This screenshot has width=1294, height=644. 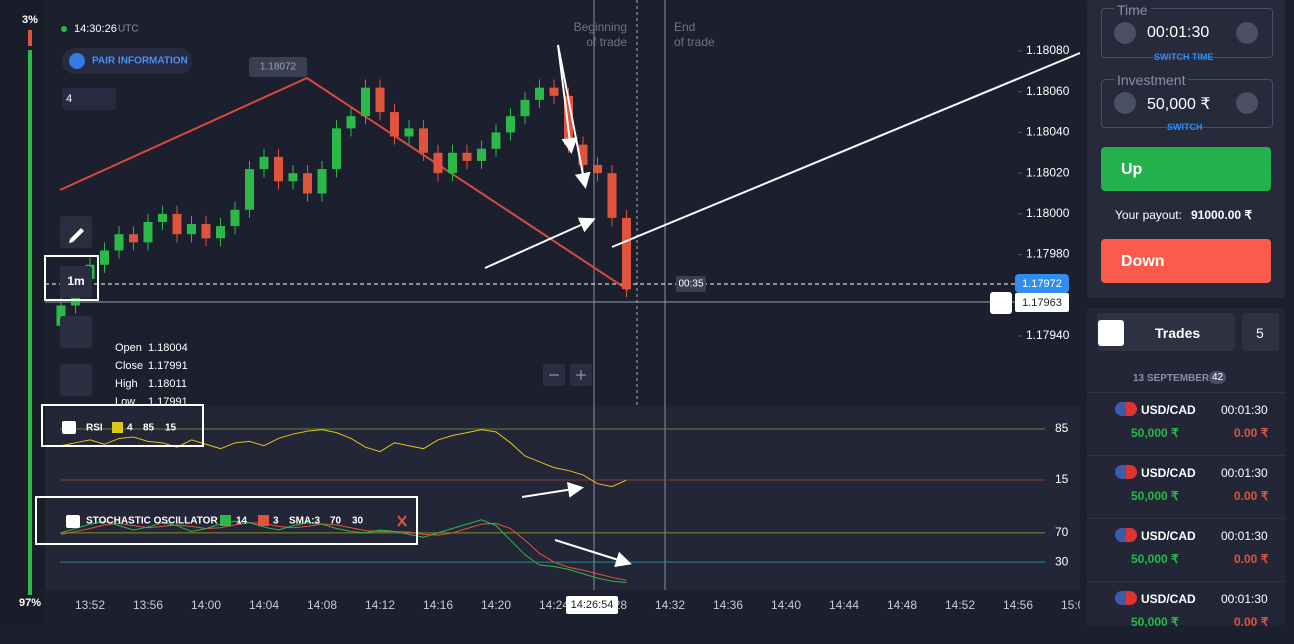 What do you see at coordinates (1148, 215) in the screenshot?
I see `payout-label: Your payout:` at bounding box center [1148, 215].